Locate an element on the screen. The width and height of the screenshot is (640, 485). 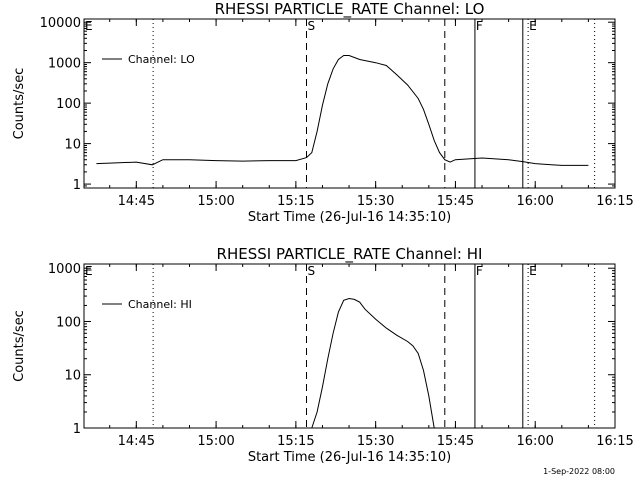
chart-title-lo: RHESSI PARTICLE_RATE Channel: LO is located at coordinates (350, 9).